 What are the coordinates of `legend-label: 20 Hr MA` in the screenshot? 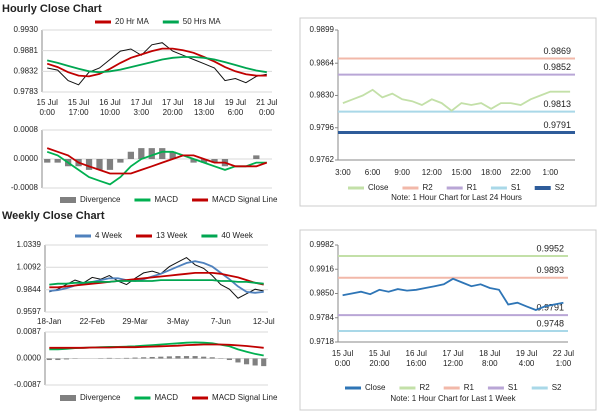 It's located at (132, 21).